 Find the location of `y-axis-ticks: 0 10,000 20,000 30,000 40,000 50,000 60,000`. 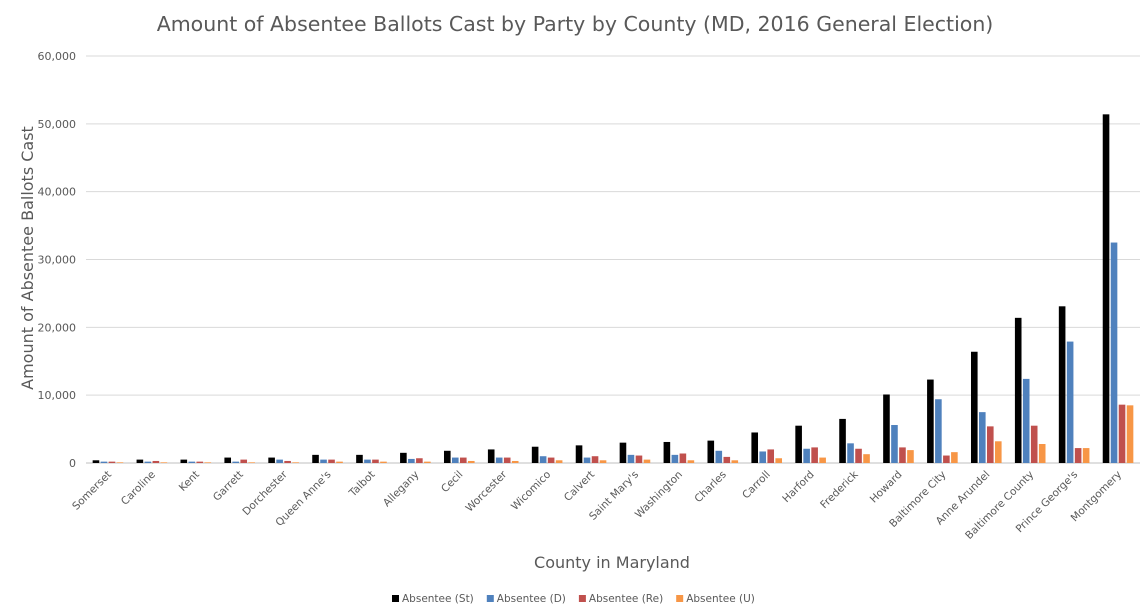

y-axis-ticks: 0 10,000 20,000 30,000 40,000 50,000 60,000 is located at coordinates (57, 260).